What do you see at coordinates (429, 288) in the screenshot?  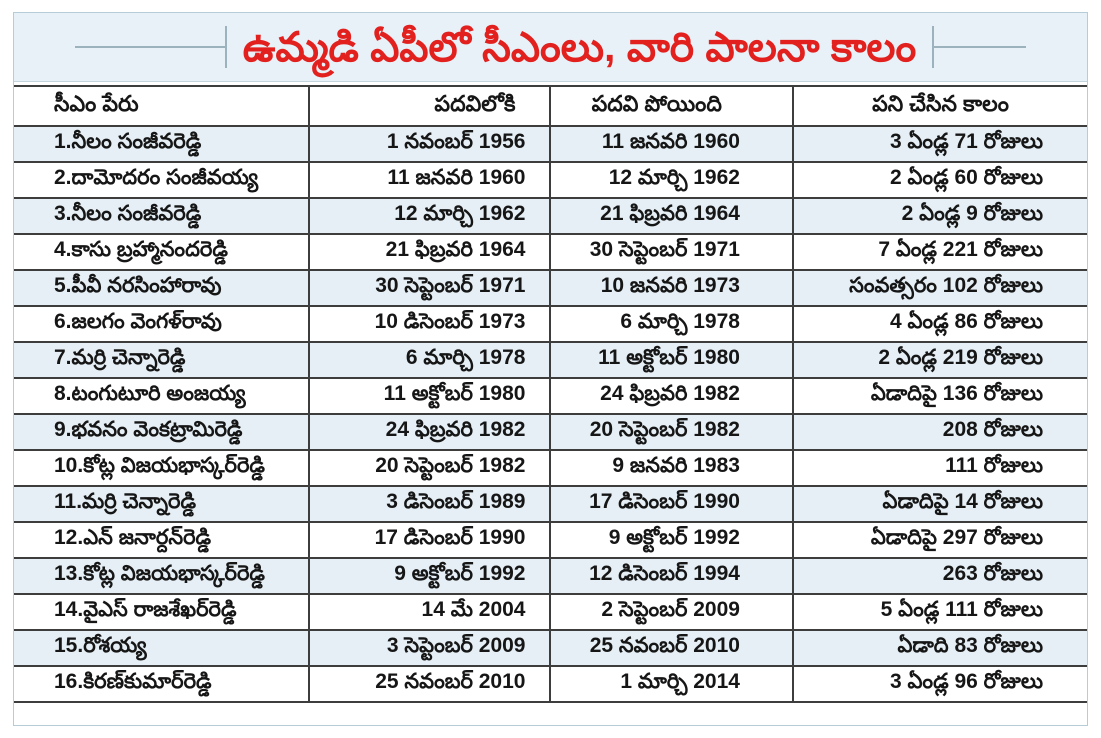 I see `took-office-cell: 30 సెప్టెంబర్ 1971` at bounding box center [429, 288].